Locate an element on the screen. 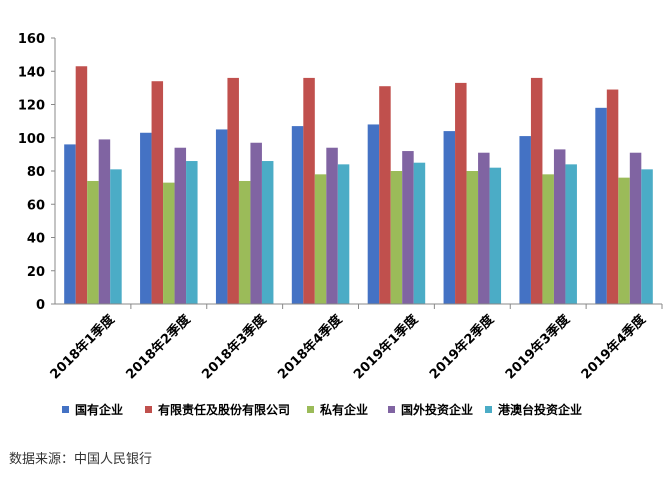 The height and width of the screenshot is (478, 663). legend-item: 私有企业 is located at coordinates (337, 409).